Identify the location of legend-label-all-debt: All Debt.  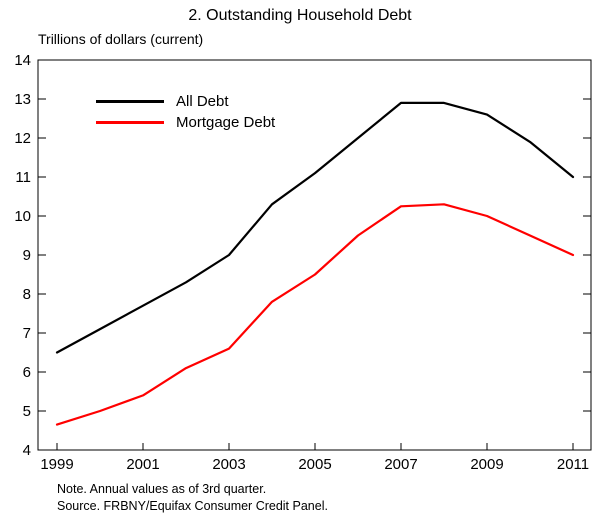
(202, 101).